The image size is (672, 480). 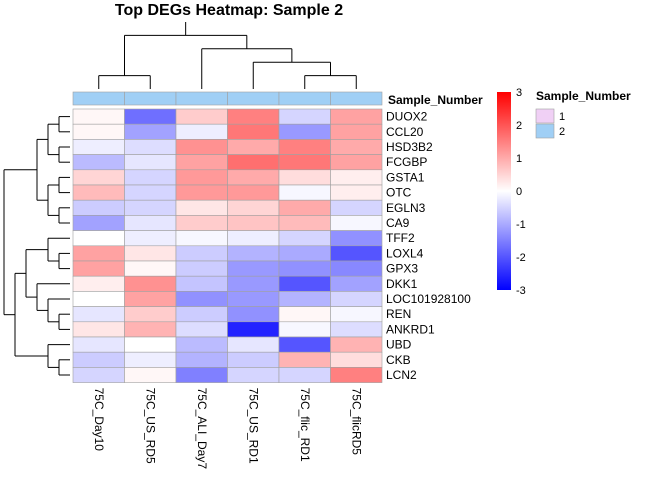 I want to click on annotation-legend-label: 2, so click(x=562, y=132).